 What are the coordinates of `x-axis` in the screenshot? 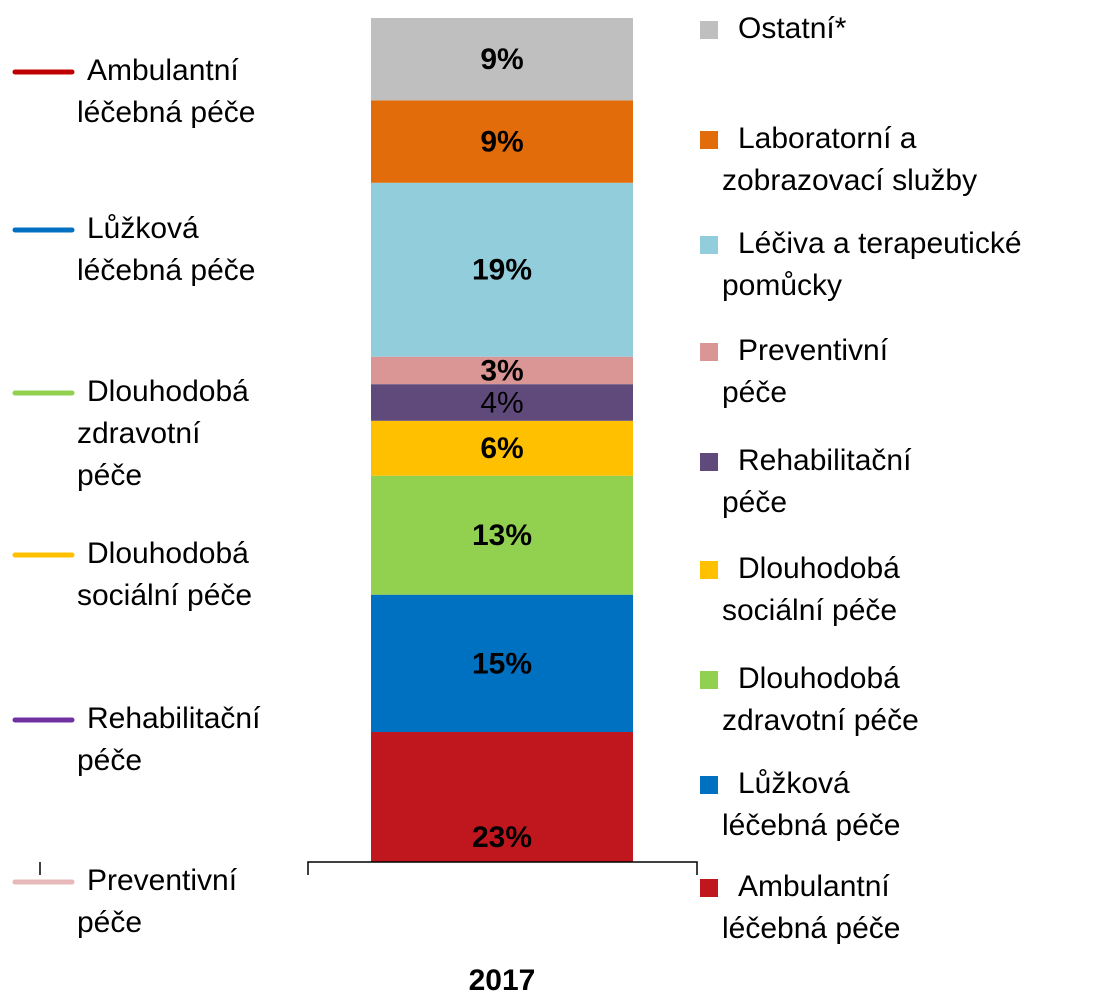 It's located at (368, 868).